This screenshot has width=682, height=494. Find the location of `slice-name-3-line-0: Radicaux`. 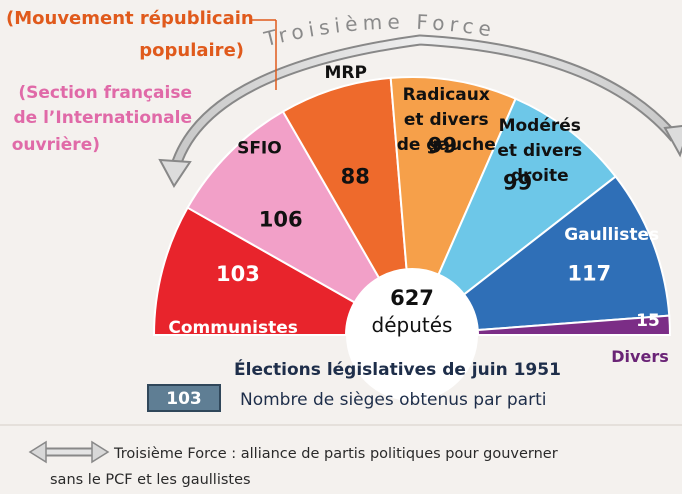

slice-name-3-line-0: Radicaux is located at coordinates (446, 95).